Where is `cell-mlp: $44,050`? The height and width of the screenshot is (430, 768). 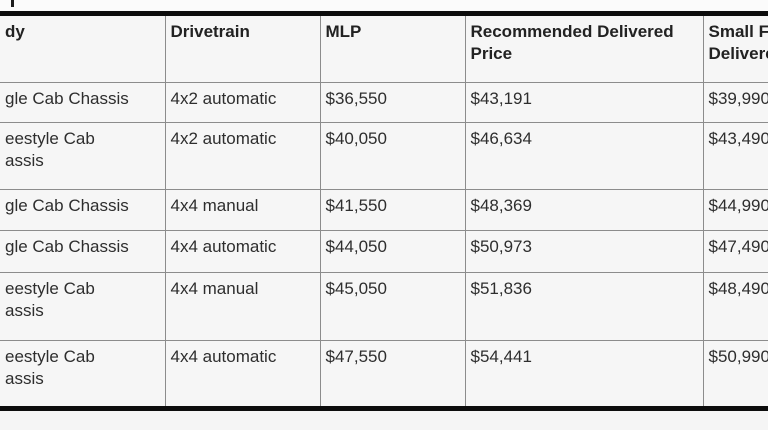 cell-mlp: $44,050 is located at coordinates (392, 251).